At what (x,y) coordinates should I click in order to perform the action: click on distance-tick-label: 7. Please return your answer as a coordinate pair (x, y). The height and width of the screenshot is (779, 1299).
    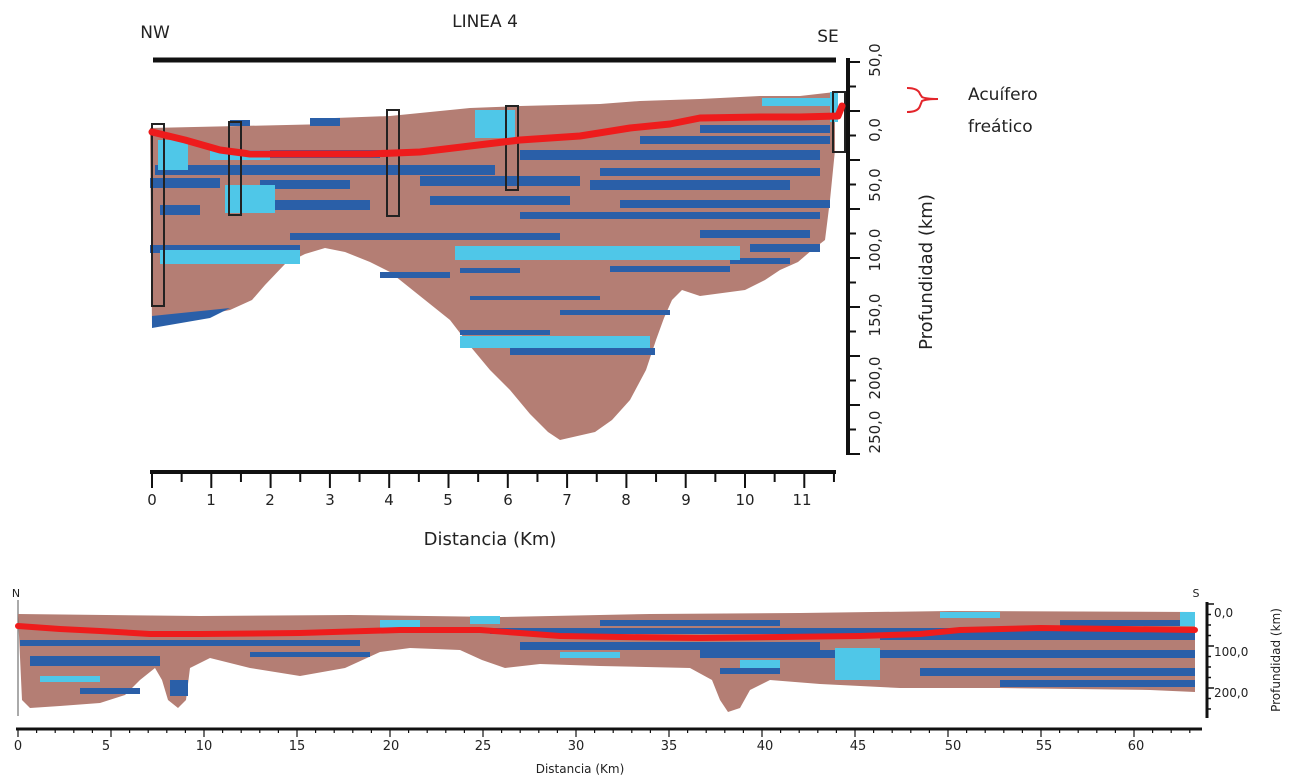
    Looking at the image, I should click on (567, 500).